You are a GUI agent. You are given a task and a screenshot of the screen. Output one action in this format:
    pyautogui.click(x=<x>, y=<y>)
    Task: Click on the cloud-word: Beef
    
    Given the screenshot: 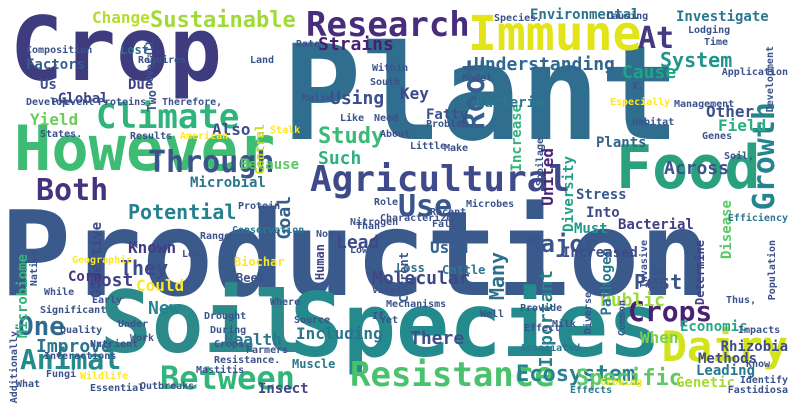 What is the action you would take?
    pyautogui.click(x=250, y=278)
    